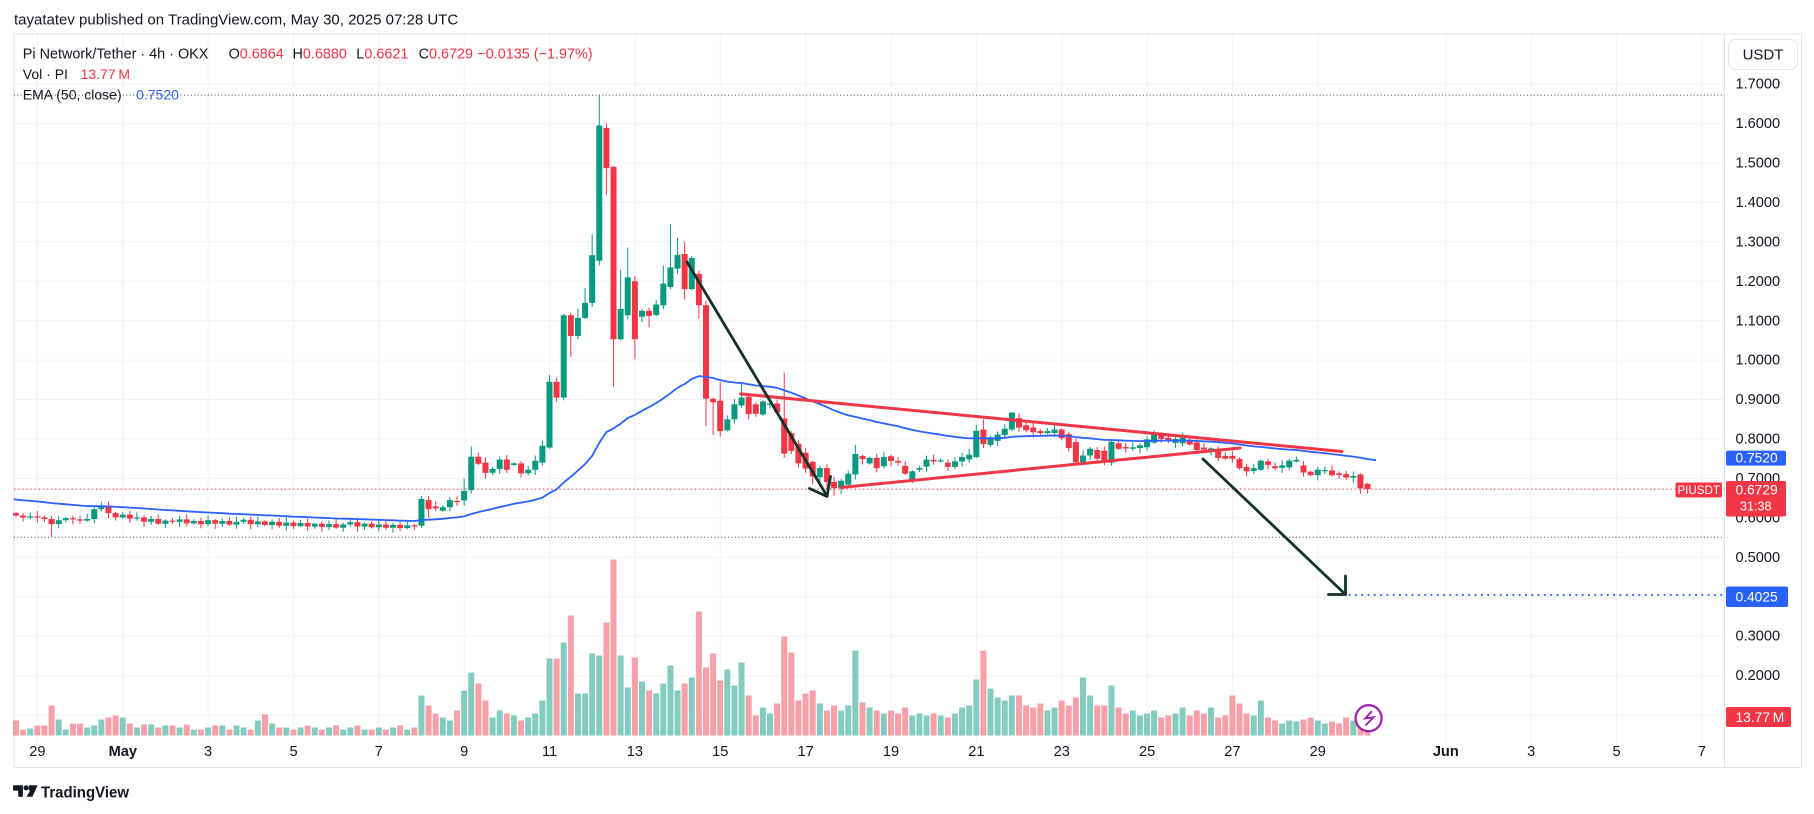 Image resolution: width=1814 pixels, height=814 pixels. I want to click on svg-text: 13, so click(635, 752).